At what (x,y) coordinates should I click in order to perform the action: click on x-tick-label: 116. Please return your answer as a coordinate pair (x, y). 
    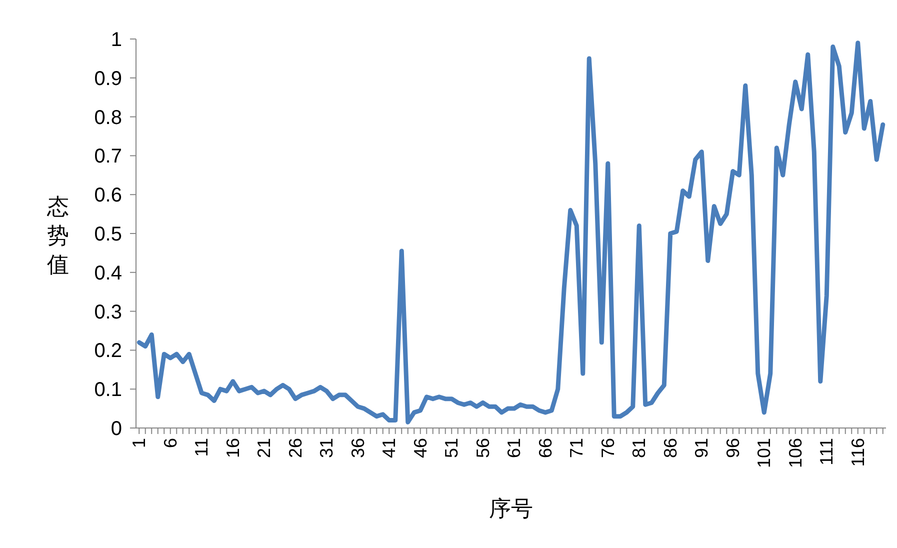
    Looking at the image, I should click on (858, 452).